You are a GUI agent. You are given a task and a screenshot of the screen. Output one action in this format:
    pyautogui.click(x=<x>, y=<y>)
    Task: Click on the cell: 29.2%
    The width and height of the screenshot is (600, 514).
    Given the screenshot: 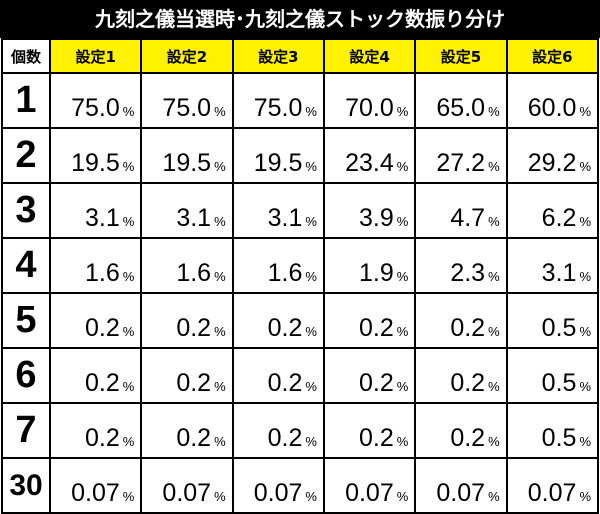 What is the action you would take?
    pyautogui.click(x=552, y=155)
    